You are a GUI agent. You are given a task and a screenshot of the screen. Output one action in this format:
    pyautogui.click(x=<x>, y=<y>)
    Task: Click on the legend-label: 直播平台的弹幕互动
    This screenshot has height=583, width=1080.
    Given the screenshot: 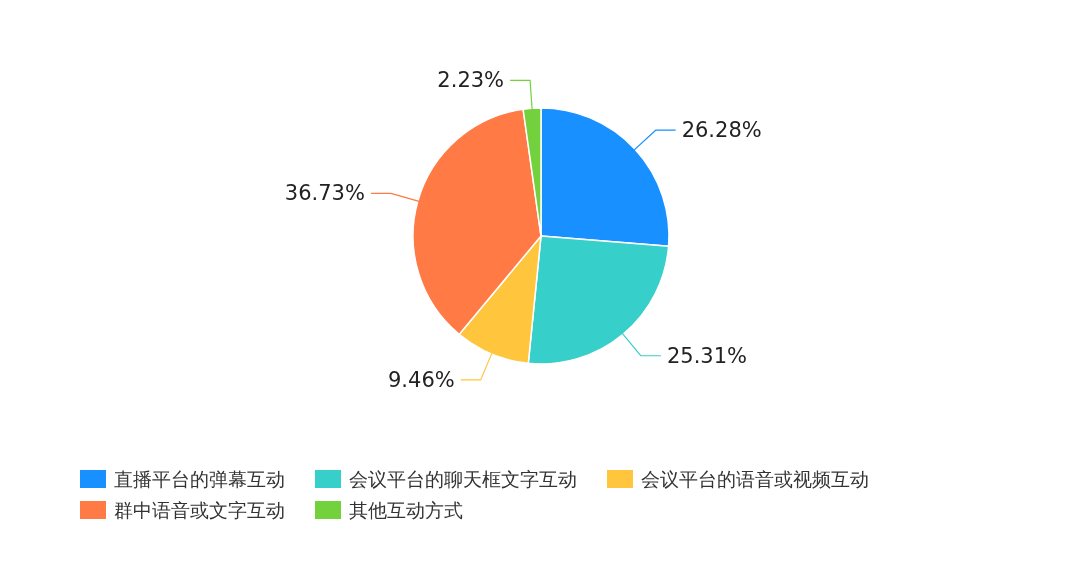 What is the action you would take?
    pyautogui.click(x=199, y=479)
    